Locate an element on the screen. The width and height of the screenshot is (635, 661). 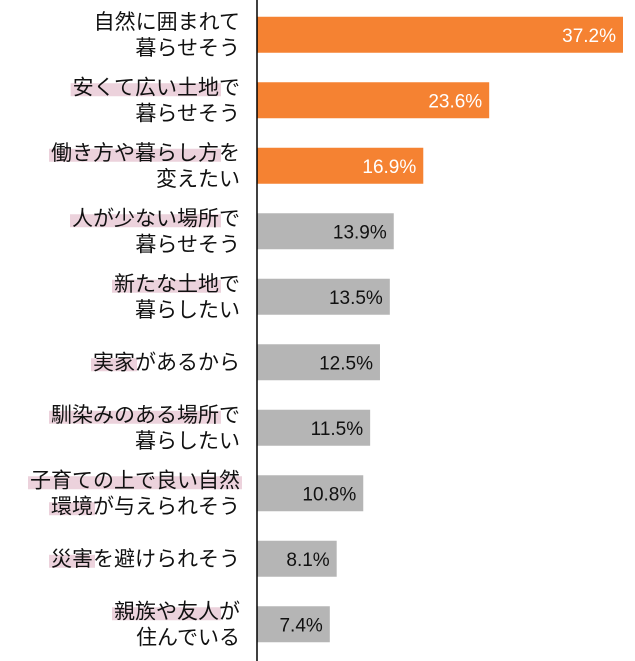
category-label: 働き方や暮らし方を is located at coordinates (145, 153).